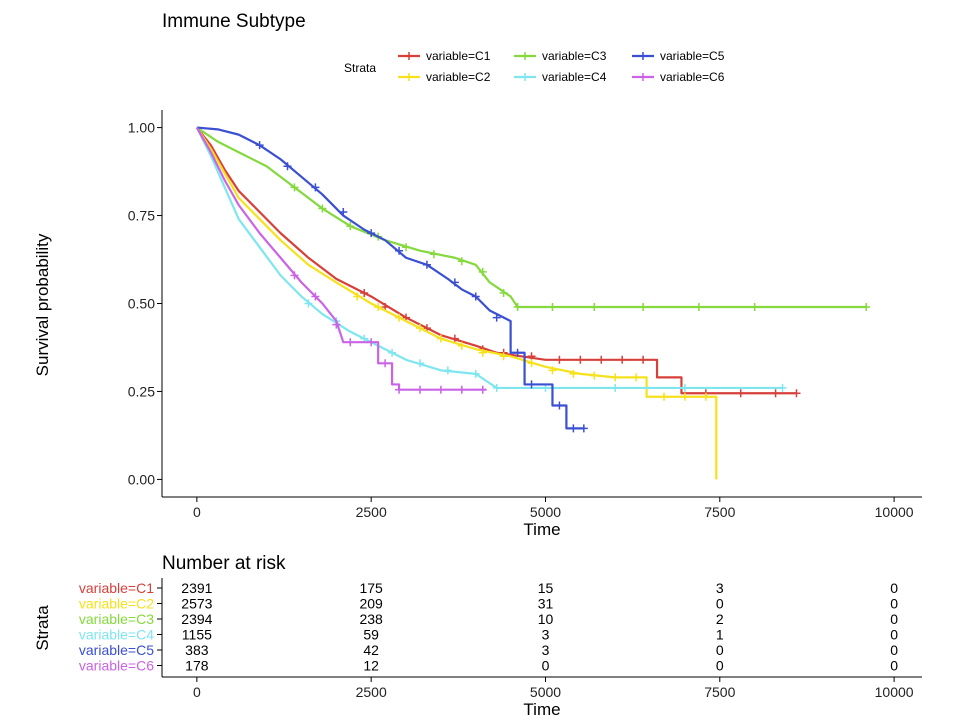 The width and height of the screenshot is (980, 726). I want to click on risk-cell: 12, so click(371, 666).